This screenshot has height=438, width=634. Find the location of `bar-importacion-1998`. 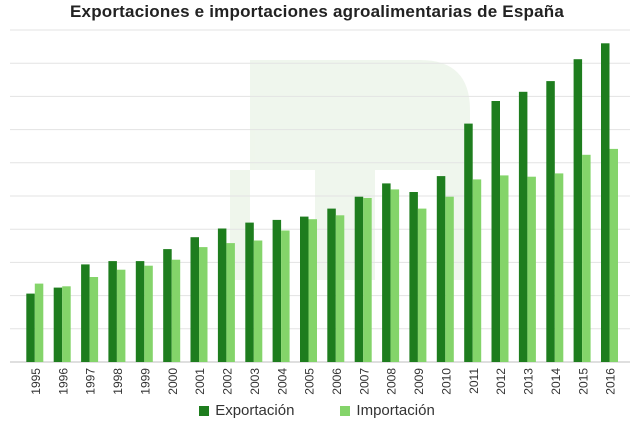

bar-importacion-1998 is located at coordinates (121, 315).